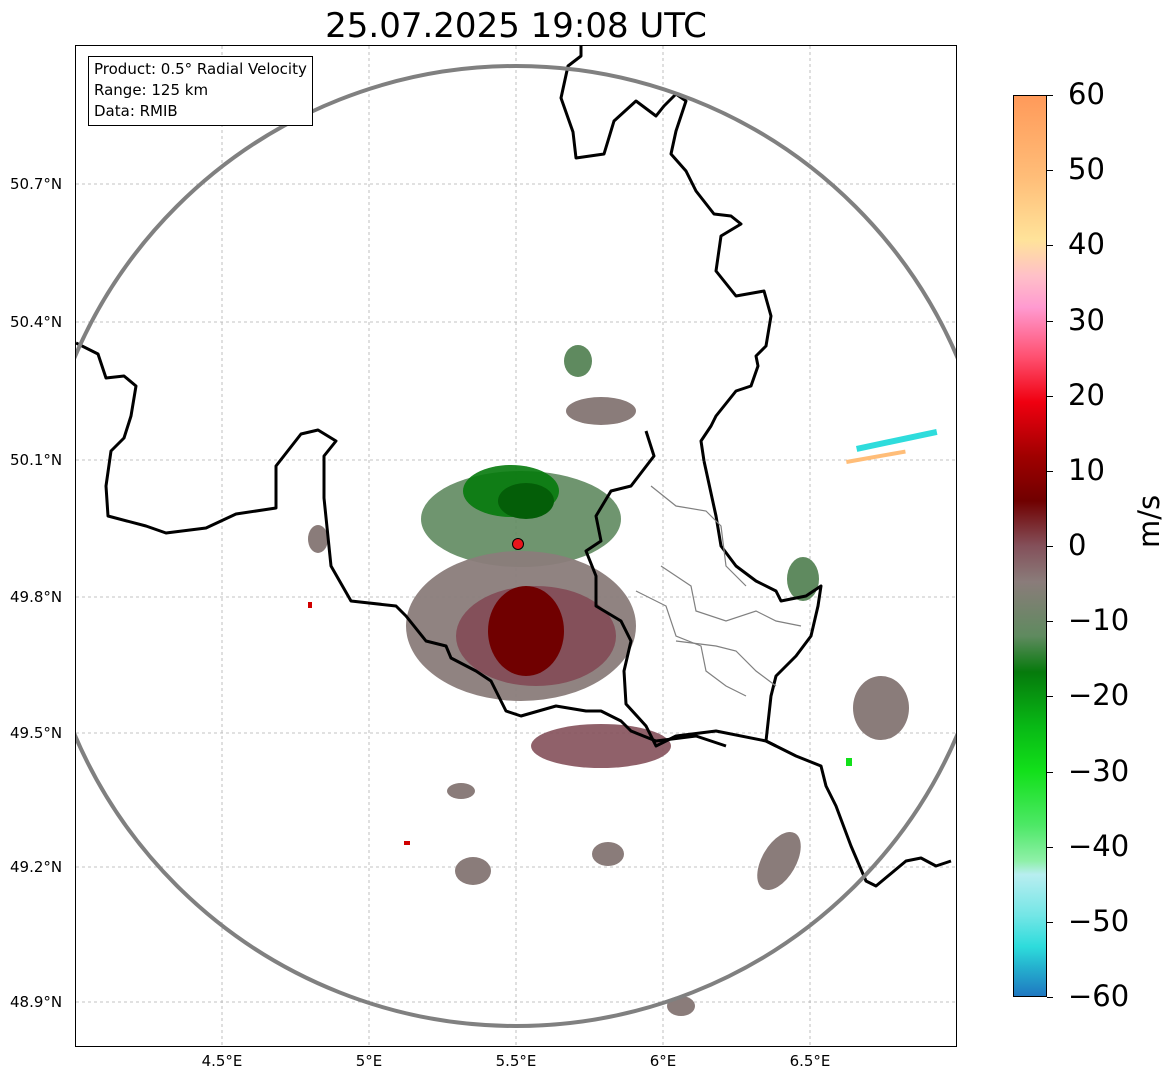  Describe the element at coordinates (36, 867) in the screenshot. I see `lat-tick-label: 49.2°N` at that location.